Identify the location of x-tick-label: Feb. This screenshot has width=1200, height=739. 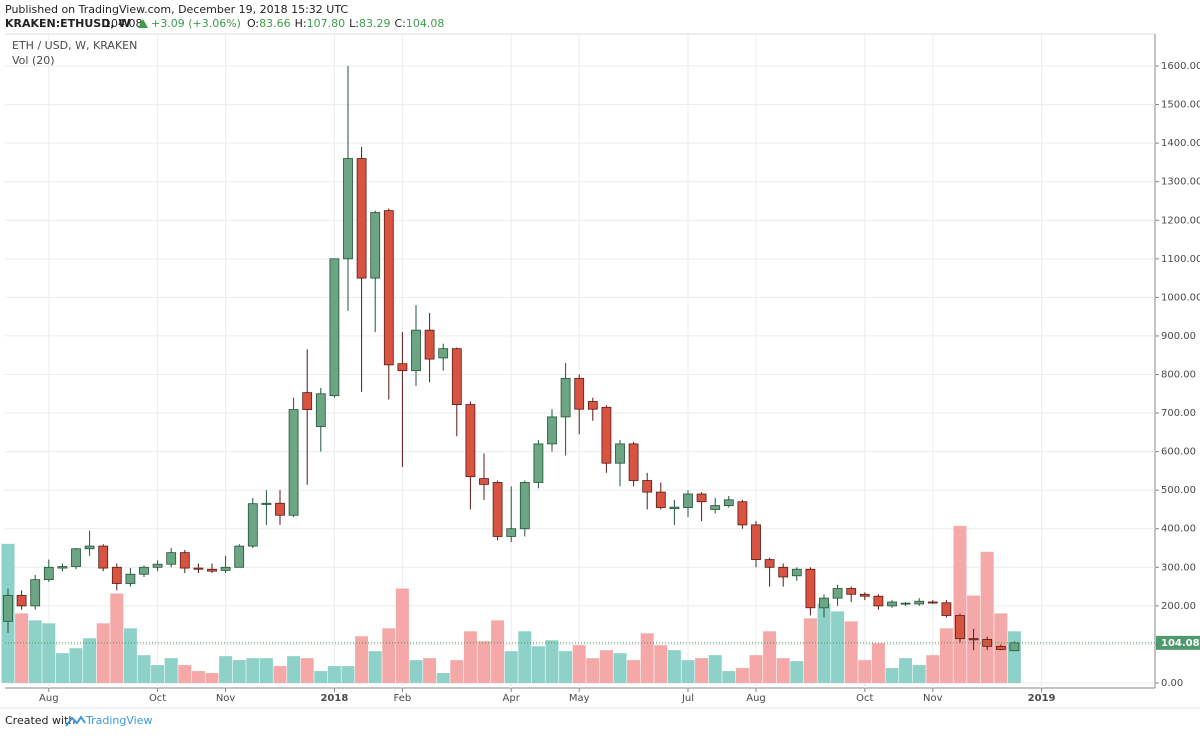
(403, 698).